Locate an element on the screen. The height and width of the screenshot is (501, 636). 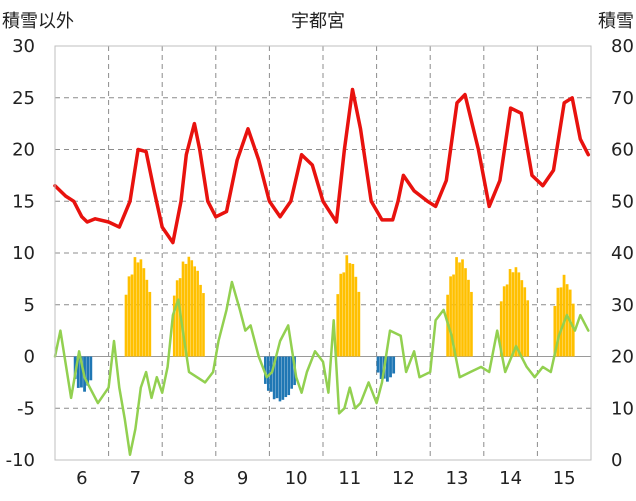
left-tick-label: 30 is located at coordinates (23, 46).